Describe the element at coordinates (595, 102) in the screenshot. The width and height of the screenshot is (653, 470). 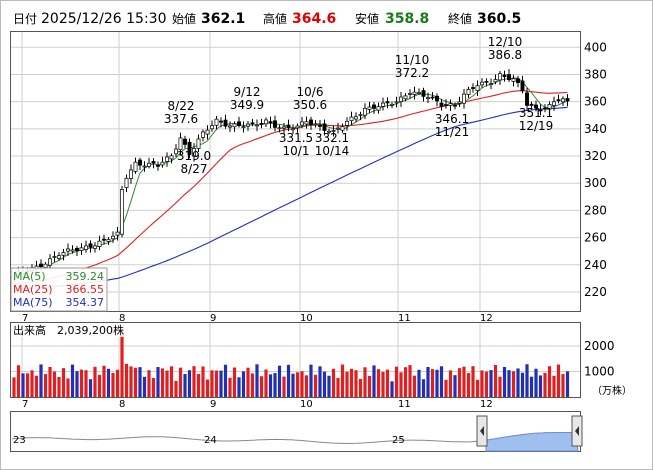
I see `price-tick-label: 360` at that location.